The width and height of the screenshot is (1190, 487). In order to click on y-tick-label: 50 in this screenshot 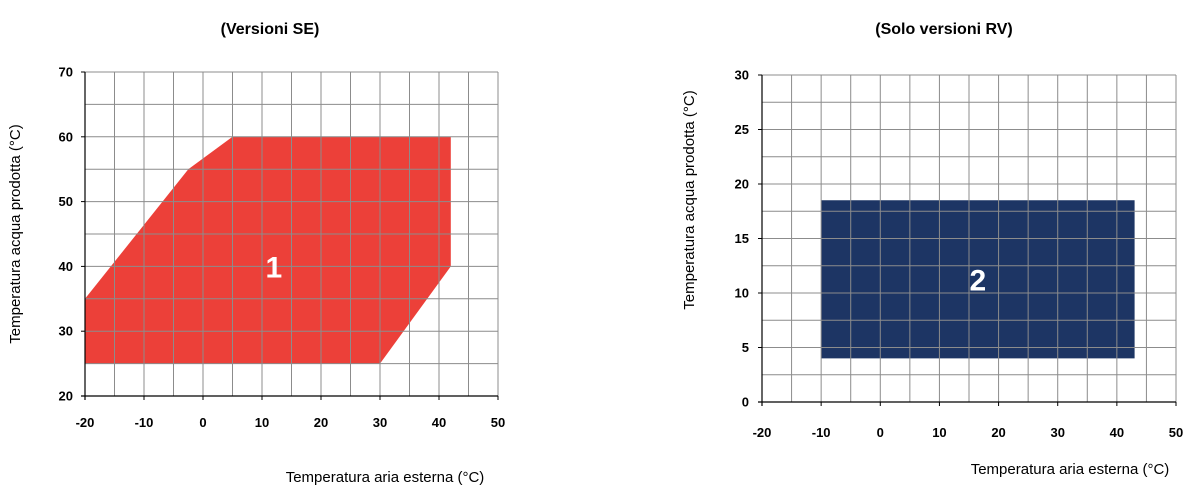, I will do `click(66, 201)`.